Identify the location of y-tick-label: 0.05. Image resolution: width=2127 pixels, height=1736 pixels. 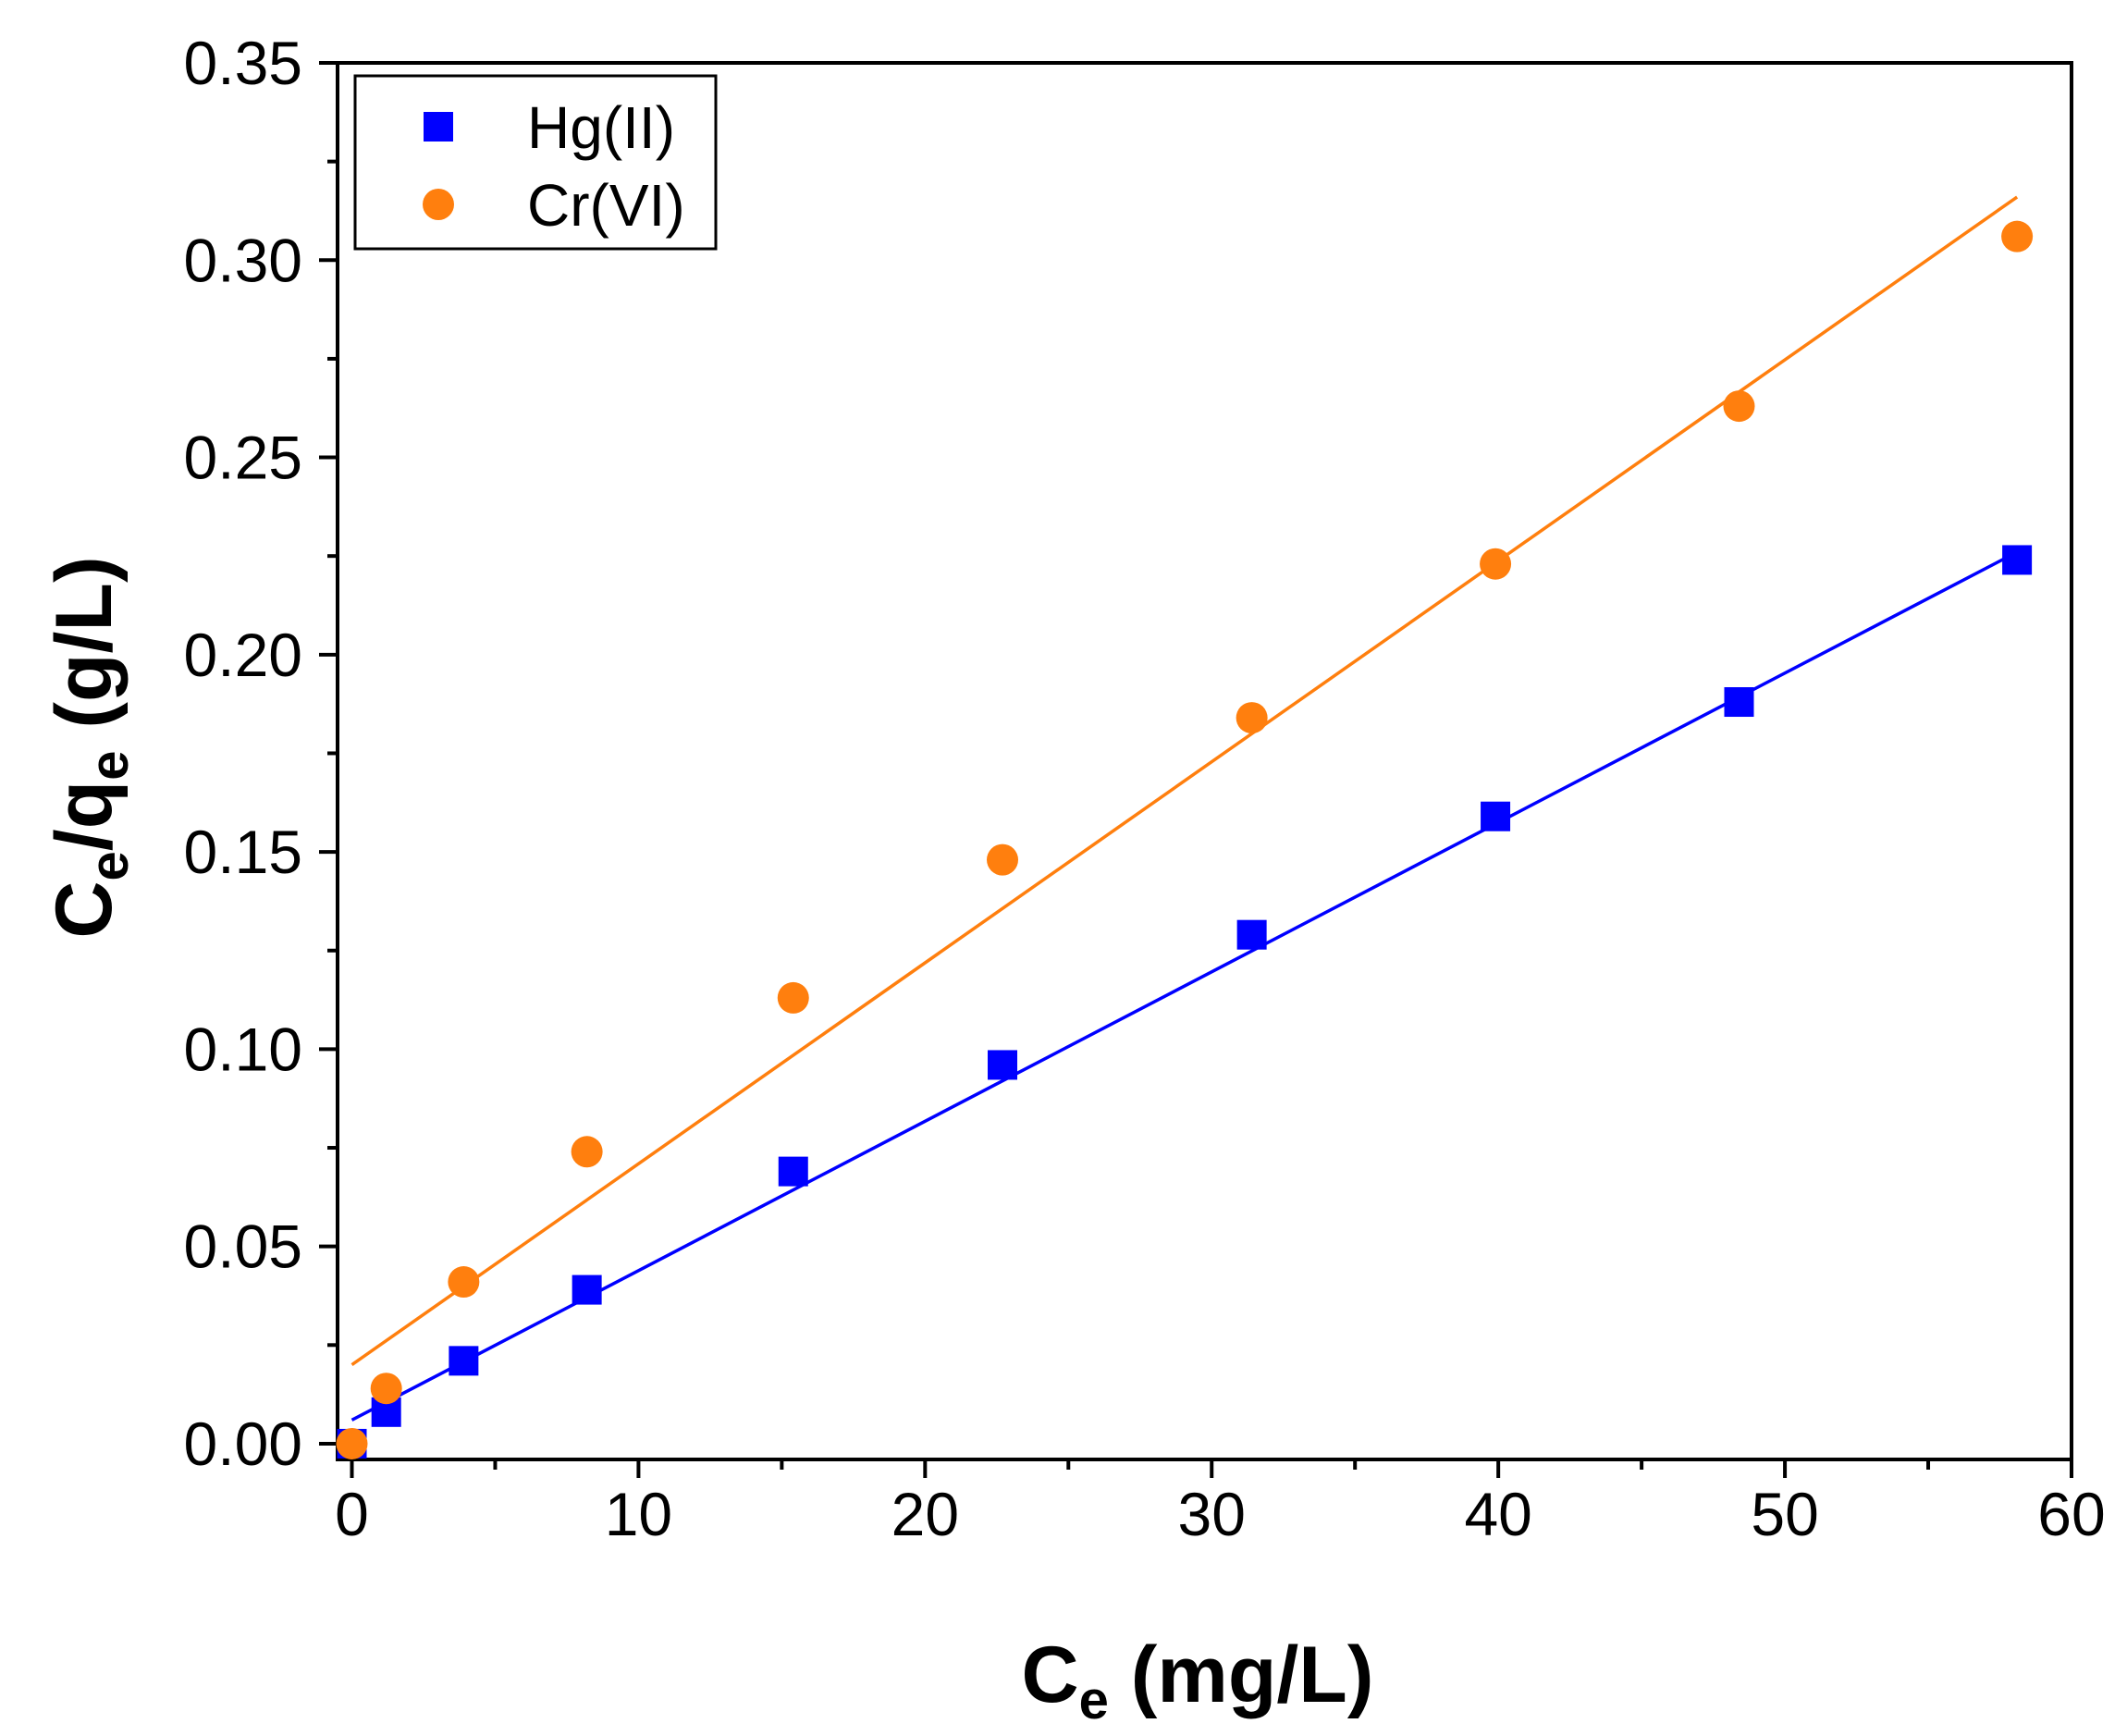
(243, 1247).